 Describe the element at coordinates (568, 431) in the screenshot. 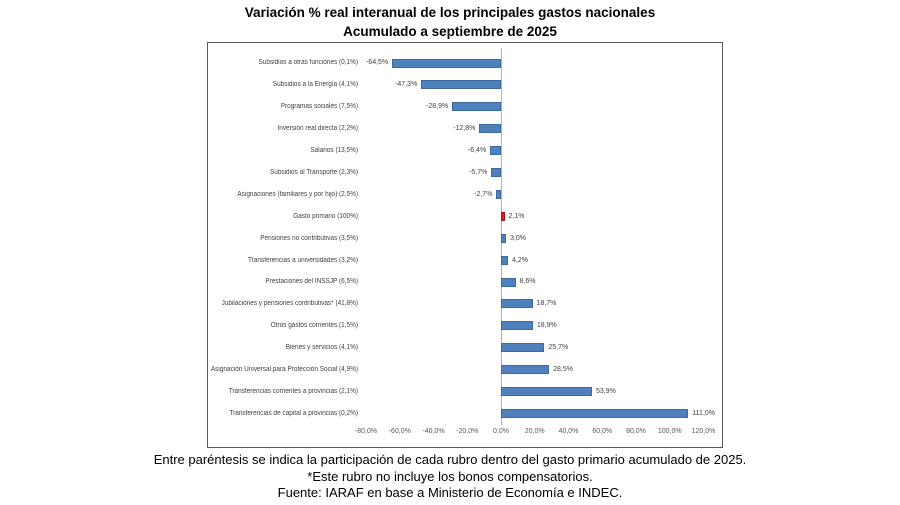

I see `x-axis-tick-label: 40,0%` at that location.